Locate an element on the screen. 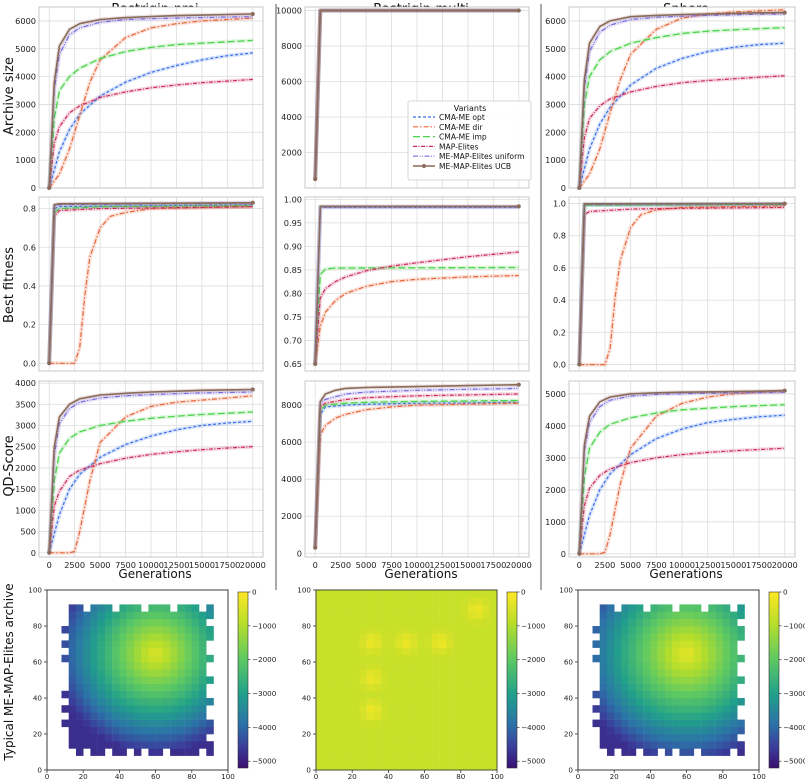 This screenshot has width=805, height=779. x-tick-label: 100 is located at coordinates (497, 775).